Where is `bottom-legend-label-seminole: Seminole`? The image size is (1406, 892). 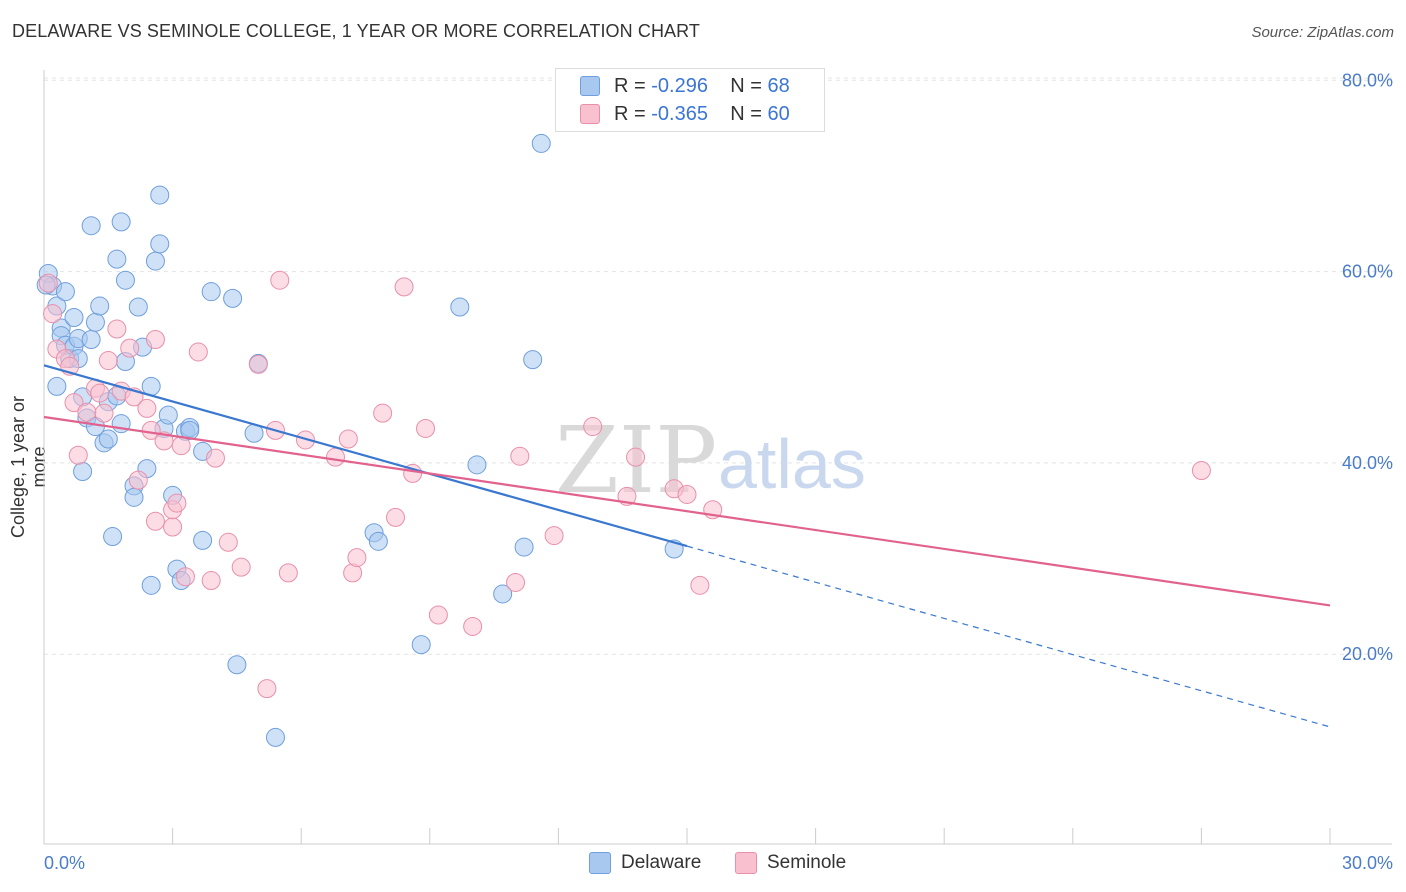 bottom-legend-label-seminole: Seminole is located at coordinates (807, 862).